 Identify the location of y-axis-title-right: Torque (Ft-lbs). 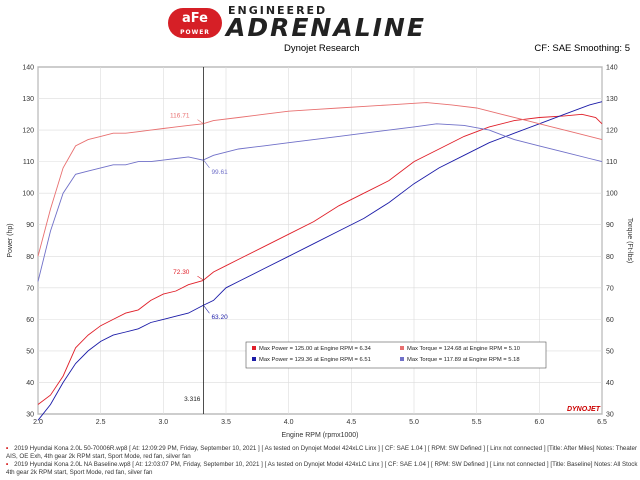
(629, 241).